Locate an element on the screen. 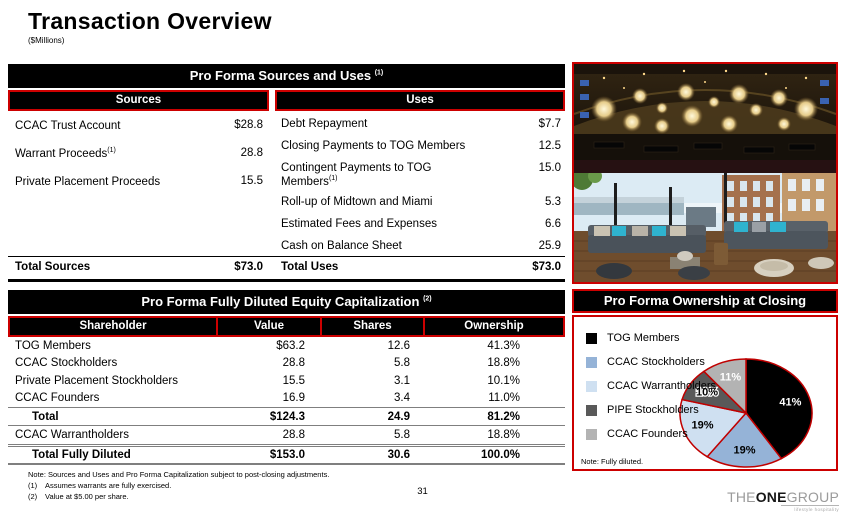 The height and width of the screenshot is (513, 845). footnote-item: (1) Assumes warrants are fully exercised. is located at coordinates (178, 486).